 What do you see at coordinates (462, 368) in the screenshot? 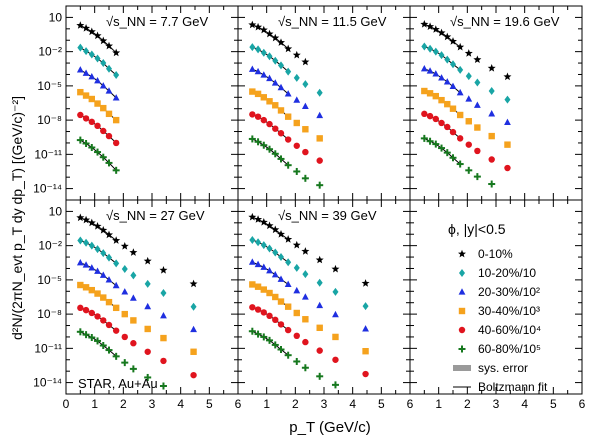
I see `legend-sys-error-swatch` at bounding box center [462, 368].